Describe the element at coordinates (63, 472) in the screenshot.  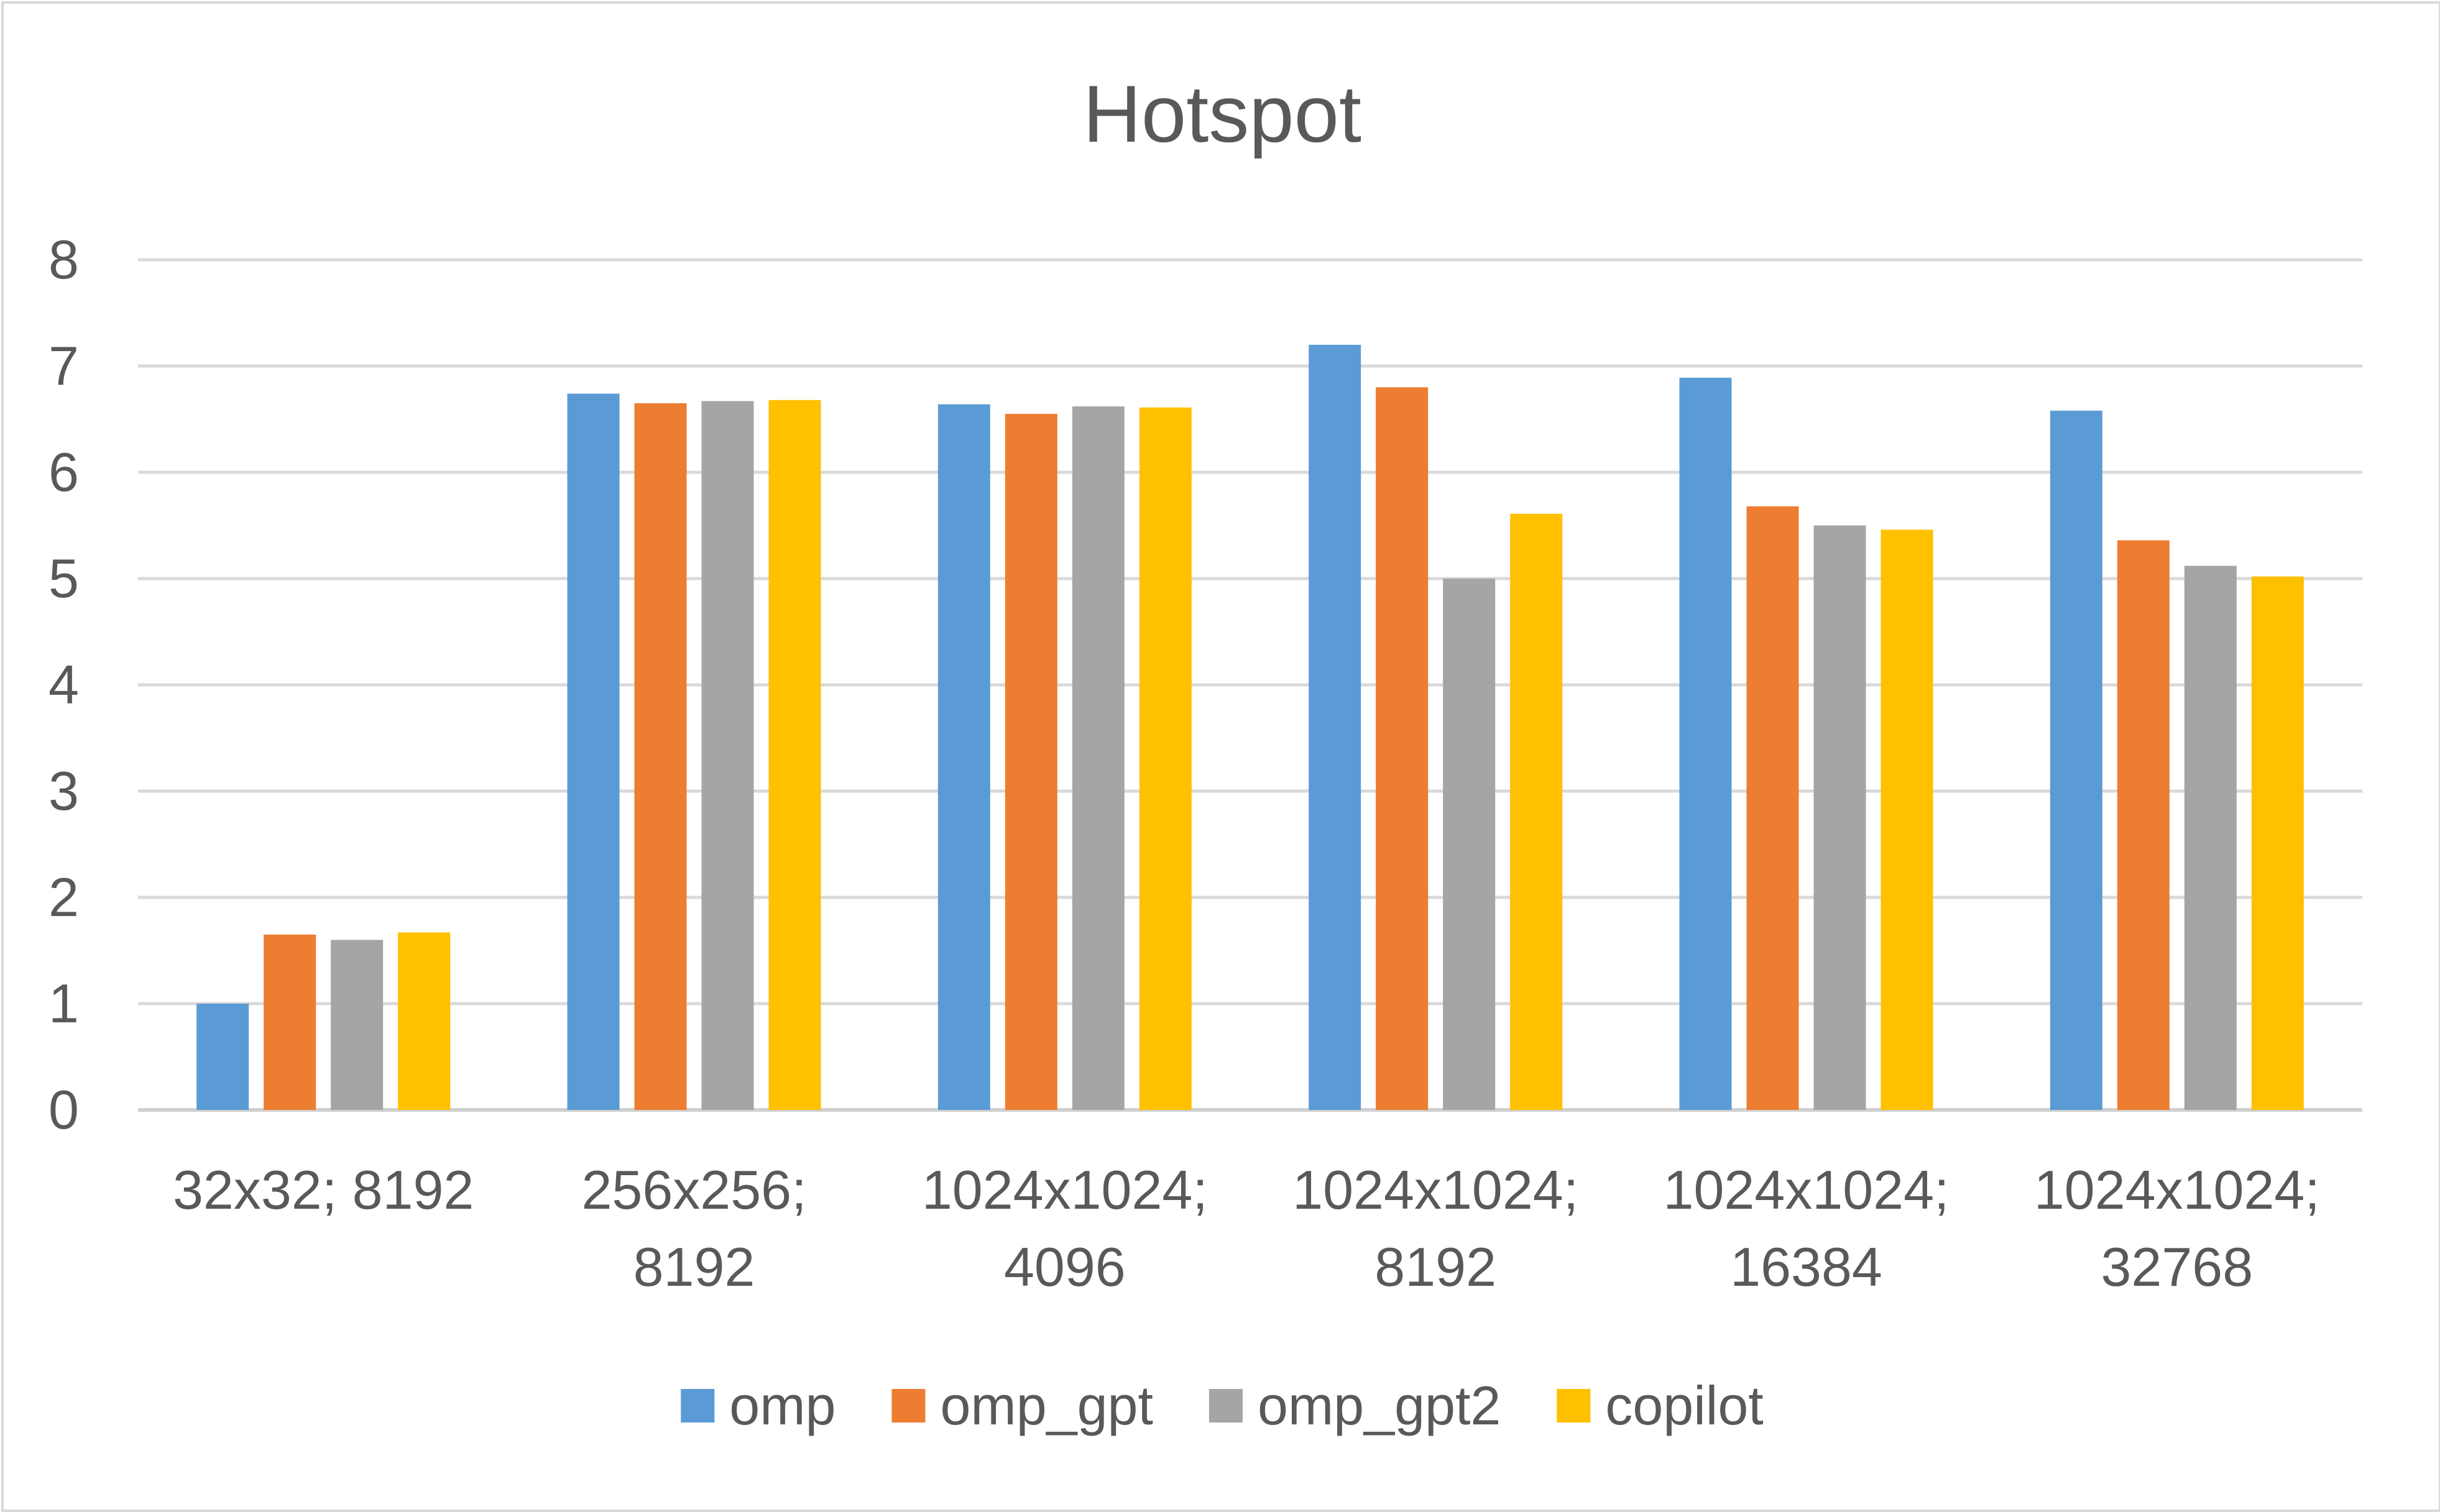
I see `y-tick-label: 6` at that location.